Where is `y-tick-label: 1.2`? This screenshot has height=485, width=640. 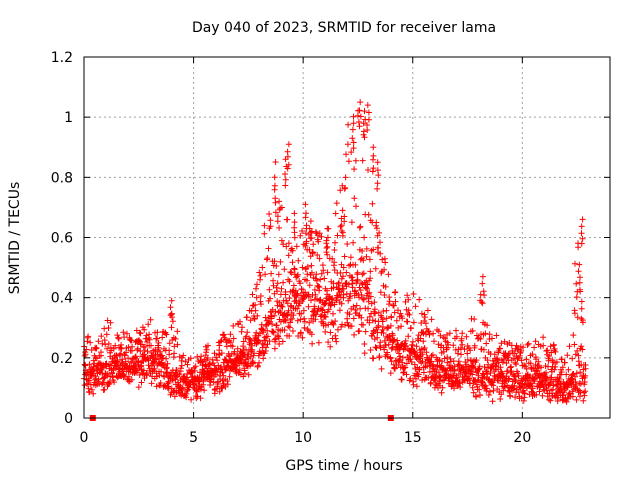
y-tick-label: 1.2 is located at coordinates (62, 58).